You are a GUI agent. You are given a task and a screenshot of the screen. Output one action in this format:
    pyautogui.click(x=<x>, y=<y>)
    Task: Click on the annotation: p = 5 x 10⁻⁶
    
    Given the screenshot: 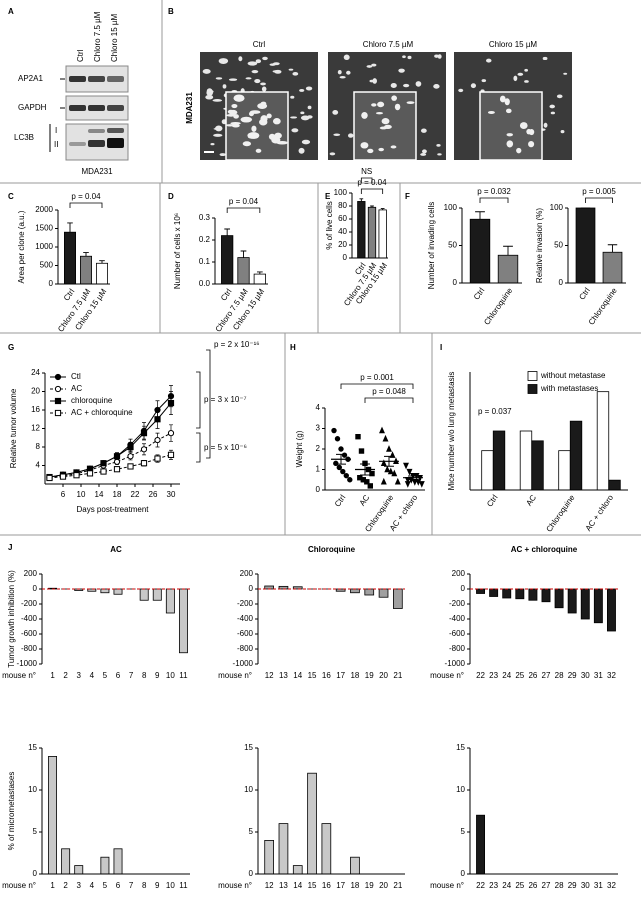 What is the action you would take?
    pyautogui.click(x=225, y=447)
    